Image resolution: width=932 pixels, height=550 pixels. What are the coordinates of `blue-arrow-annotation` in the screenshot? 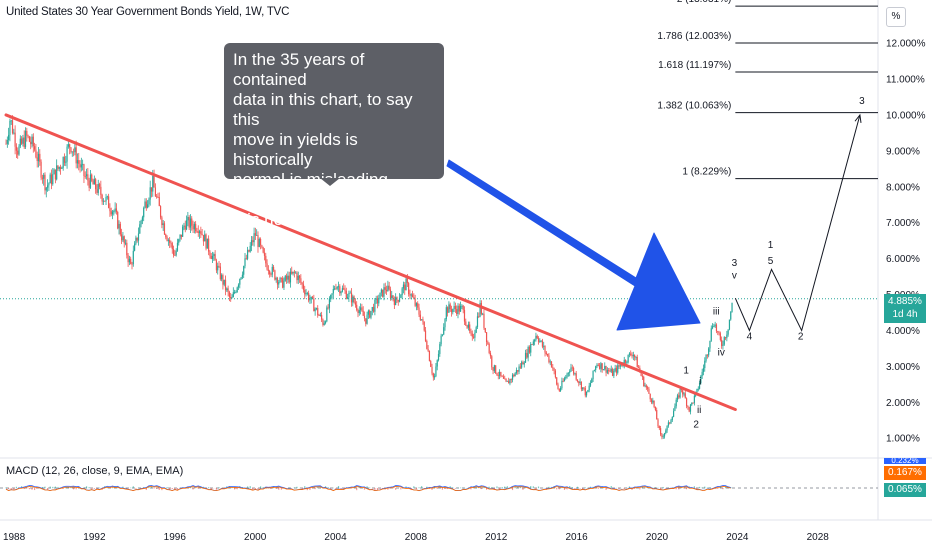 It's located at (573, 245).